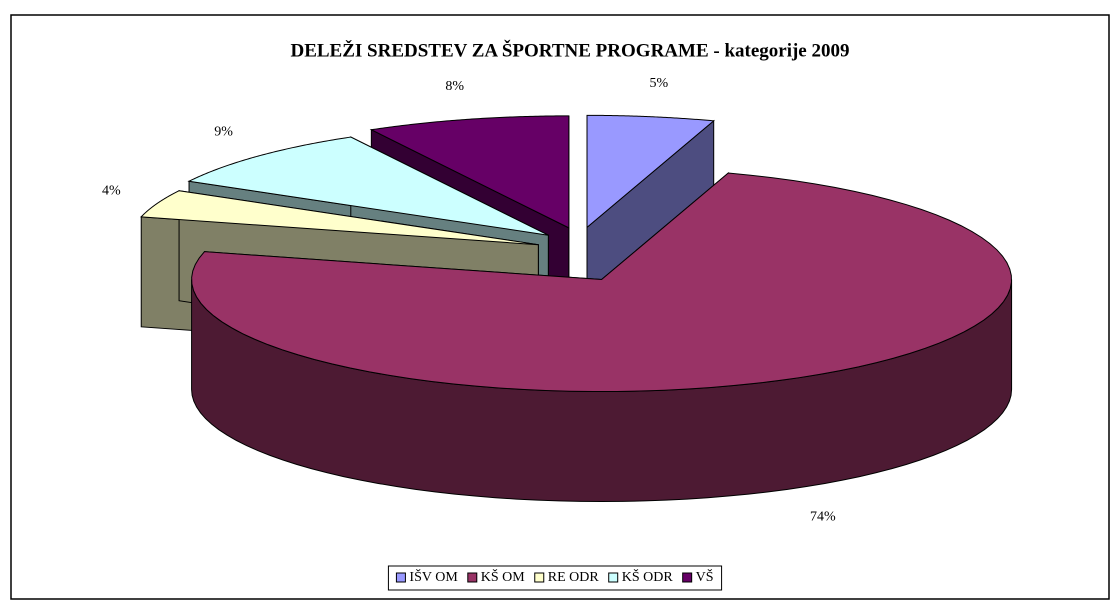  Describe the element at coordinates (705, 576) in the screenshot. I see `legend-label: VŠ` at that location.